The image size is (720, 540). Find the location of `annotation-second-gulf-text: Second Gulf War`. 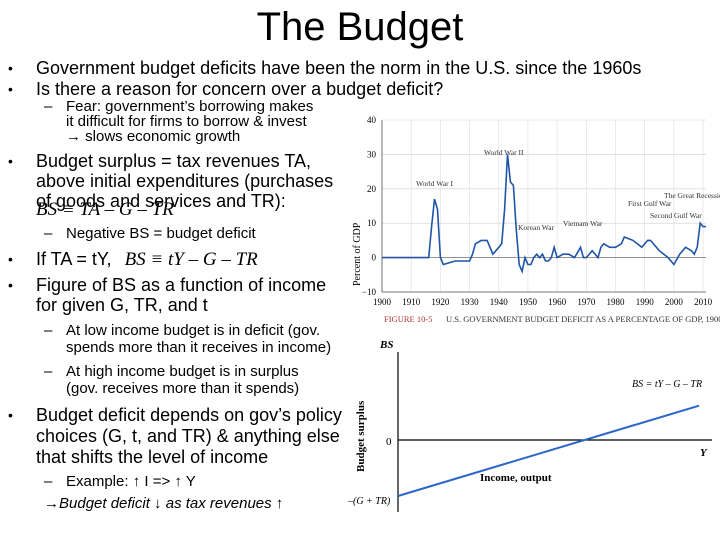

annotation-second-gulf-text: Second Gulf War is located at coordinates (676, 215).